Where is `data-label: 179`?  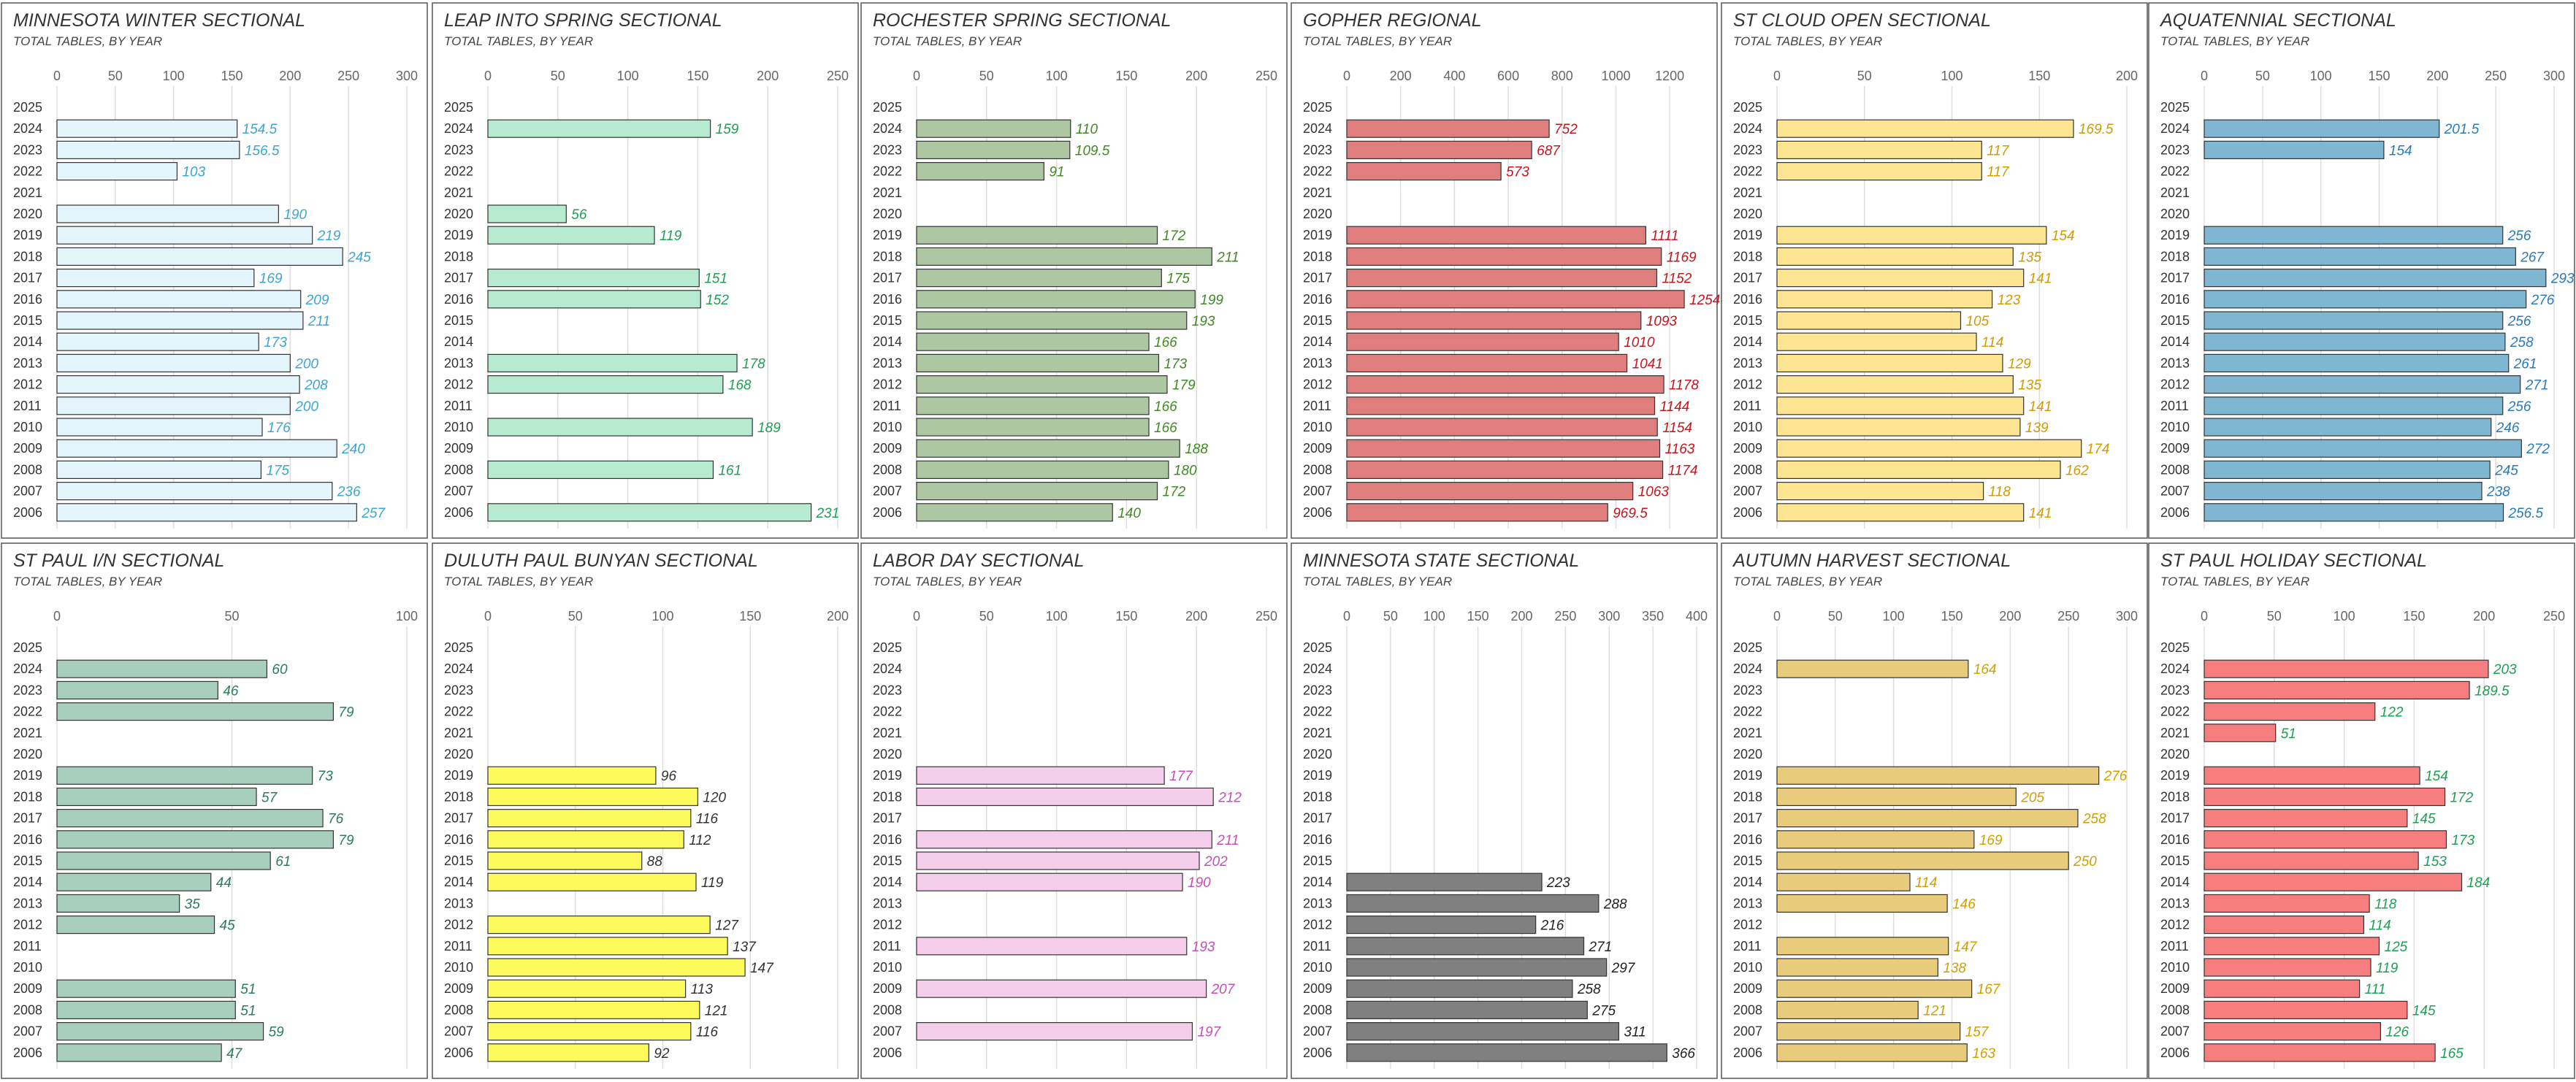 data-label: 179 is located at coordinates (1184, 386).